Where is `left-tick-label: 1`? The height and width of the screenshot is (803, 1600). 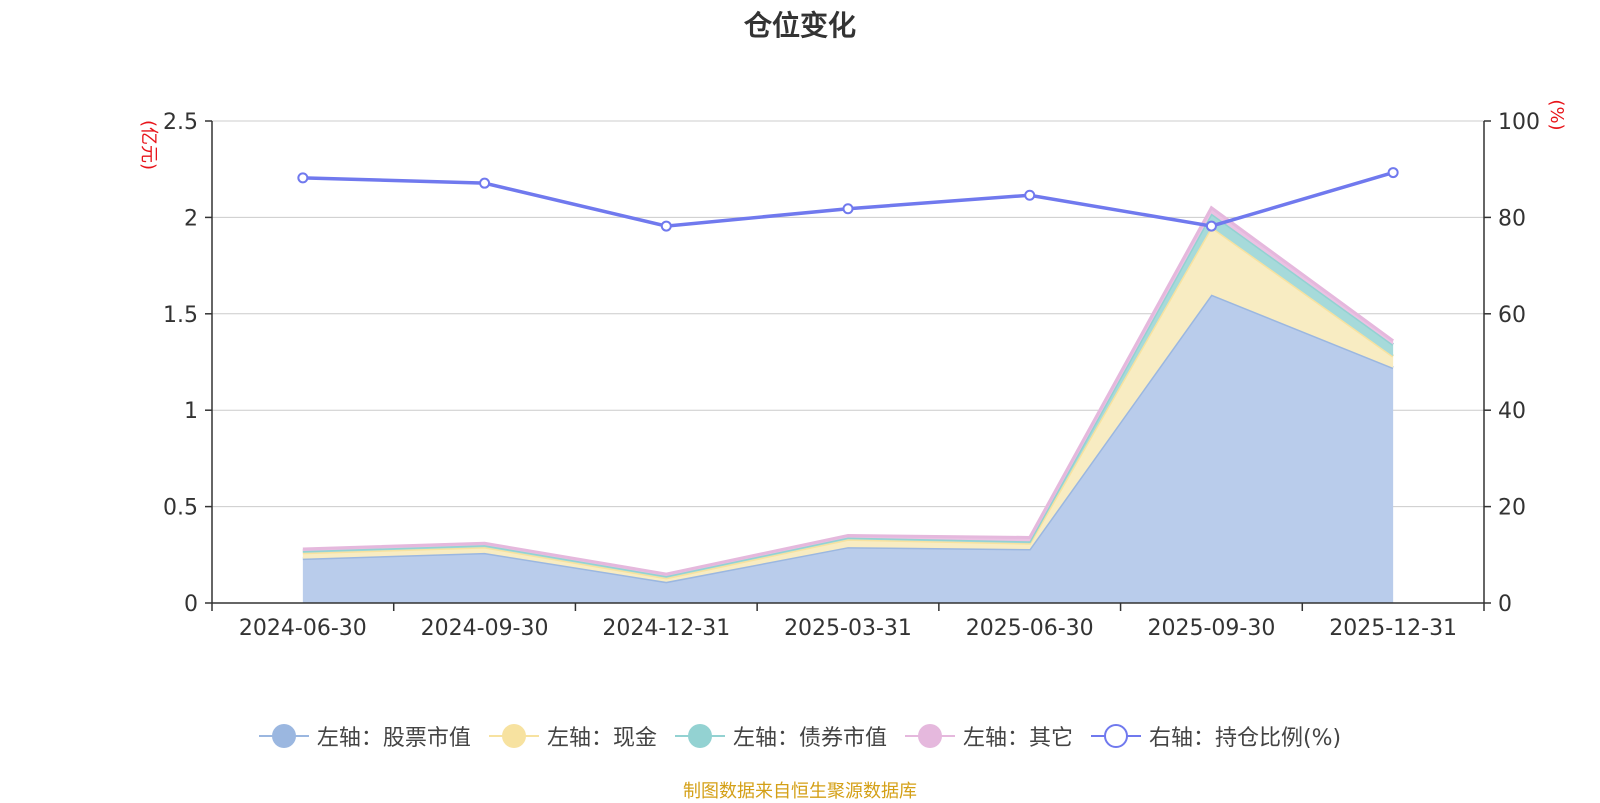 left-tick-label: 1 is located at coordinates (191, 411).